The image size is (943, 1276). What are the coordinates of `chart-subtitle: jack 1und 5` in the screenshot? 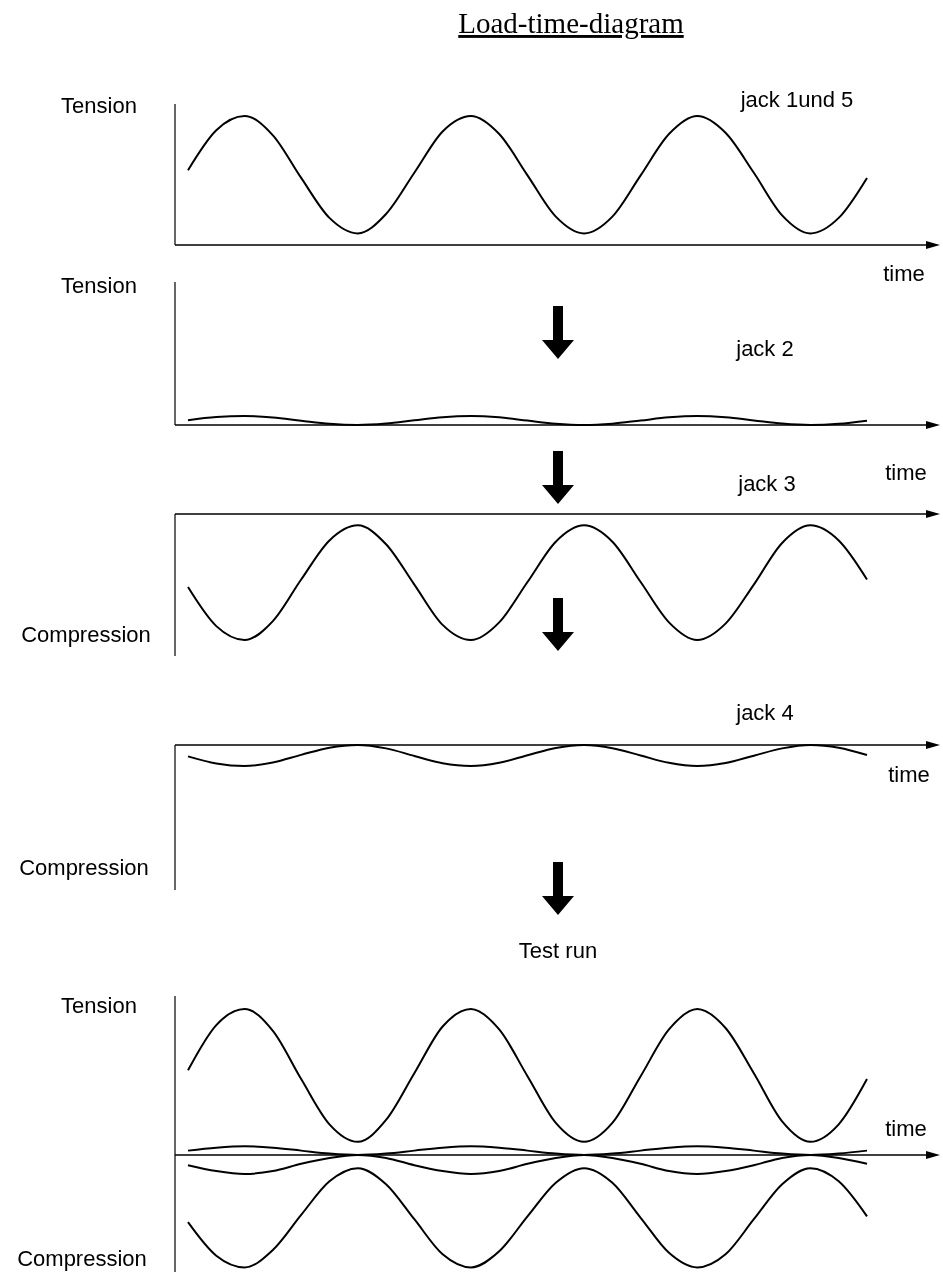 It's located at (796, 99).